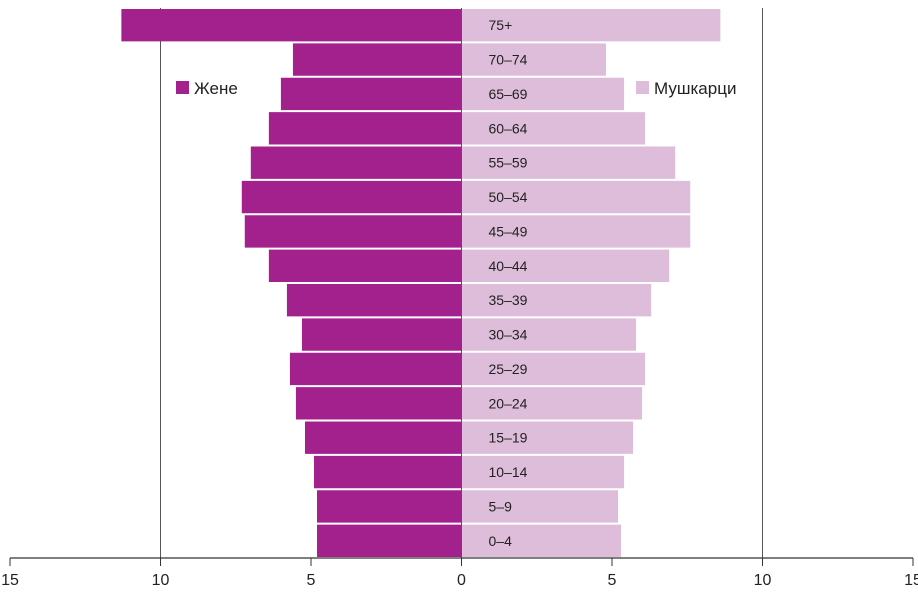  I want to click on age-group-label: 35–39, so click(508, 300).